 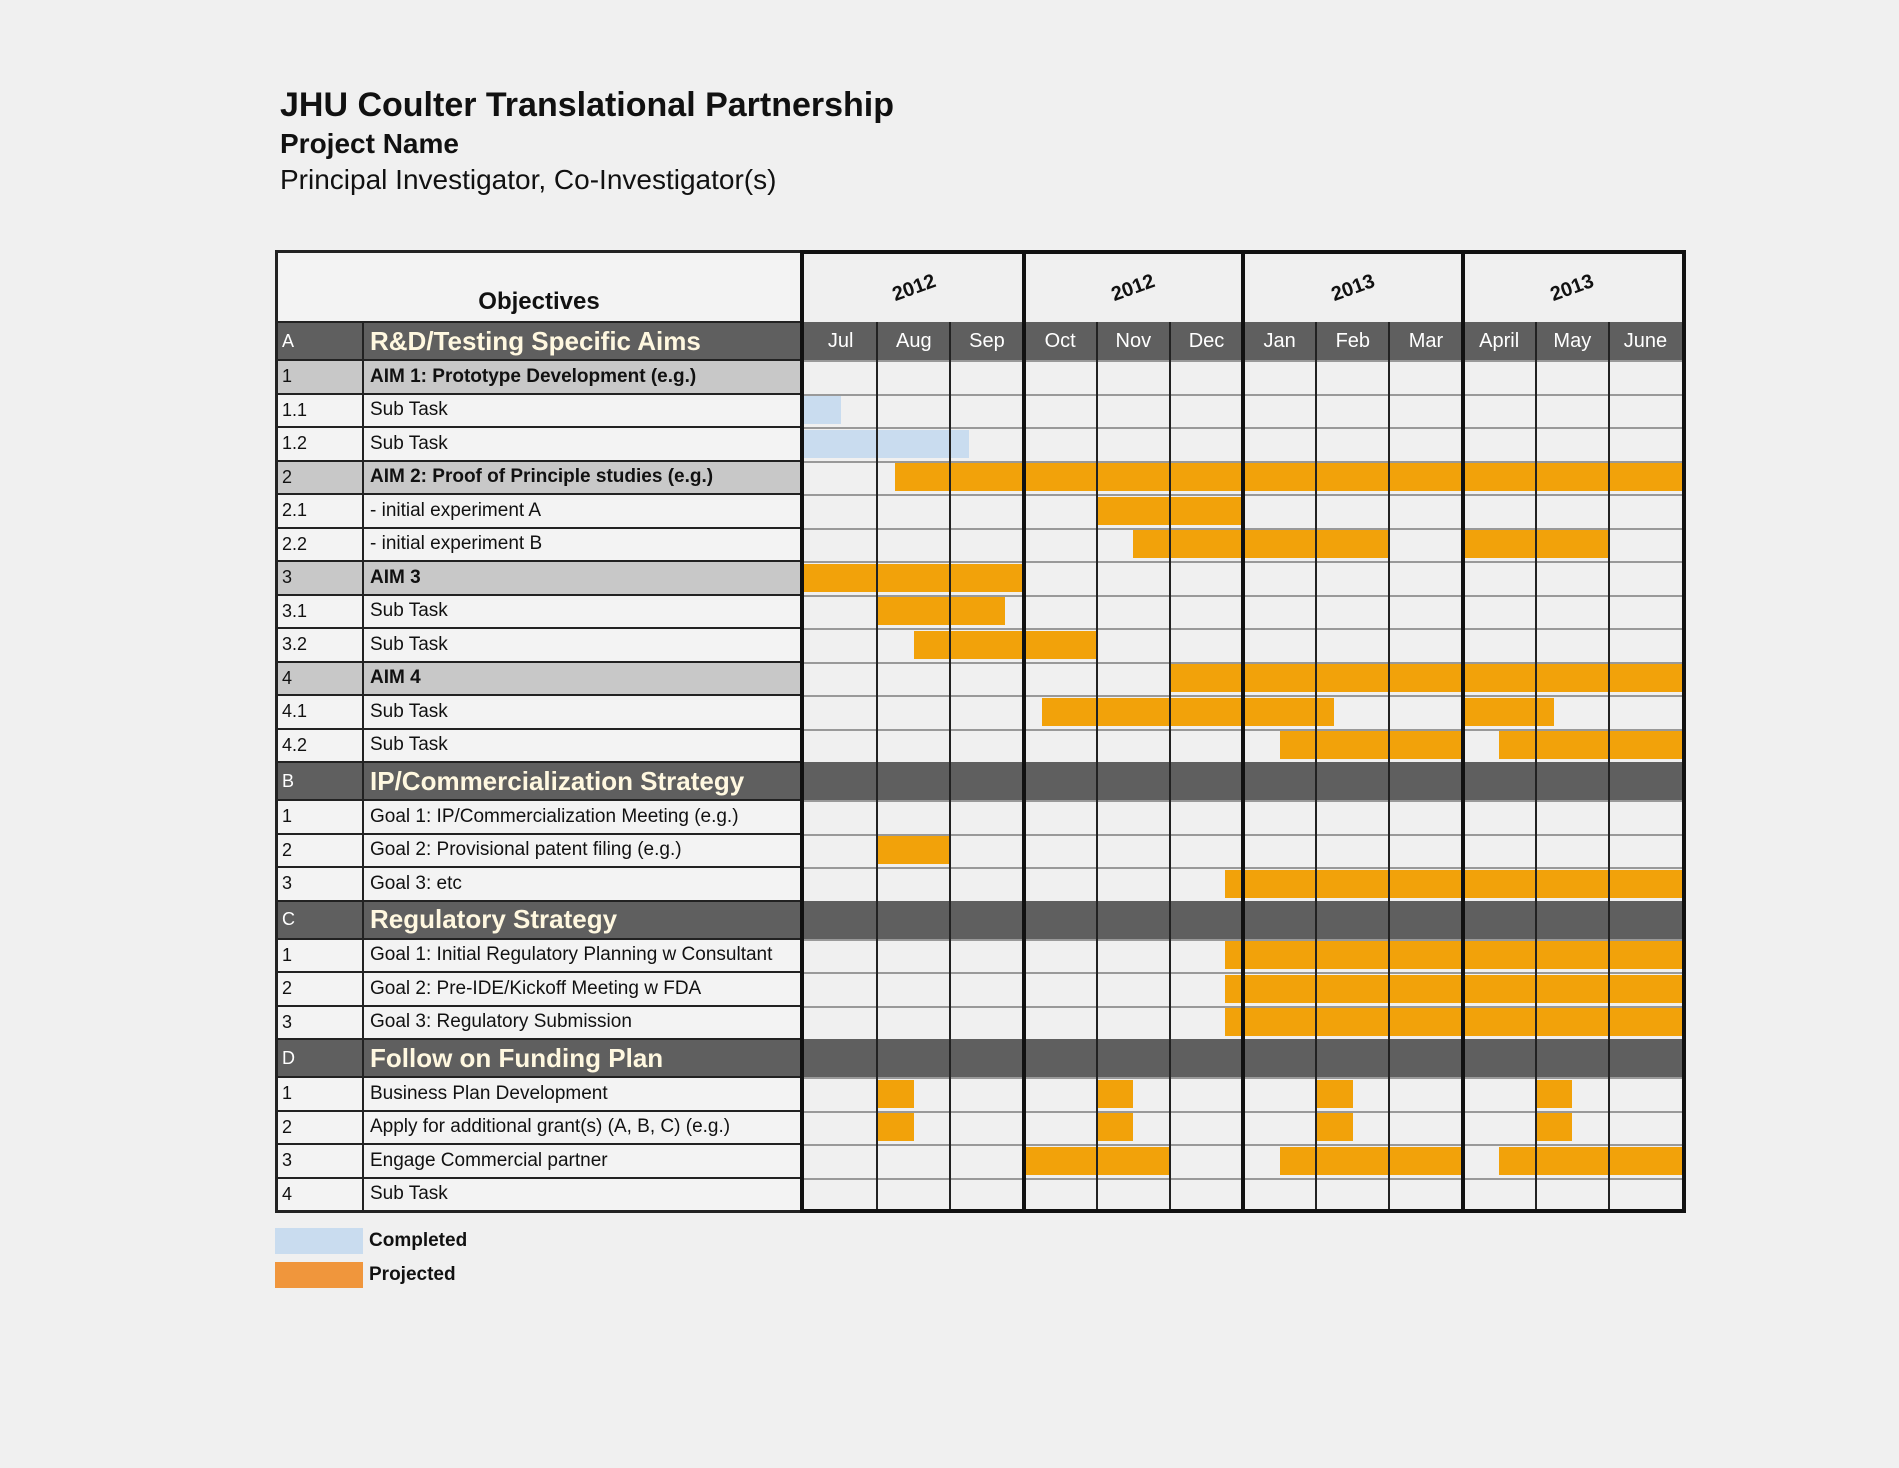 I want to click on task-row: 3 Goal 3: Regulatory Submission, so click(x=539, y=1021).